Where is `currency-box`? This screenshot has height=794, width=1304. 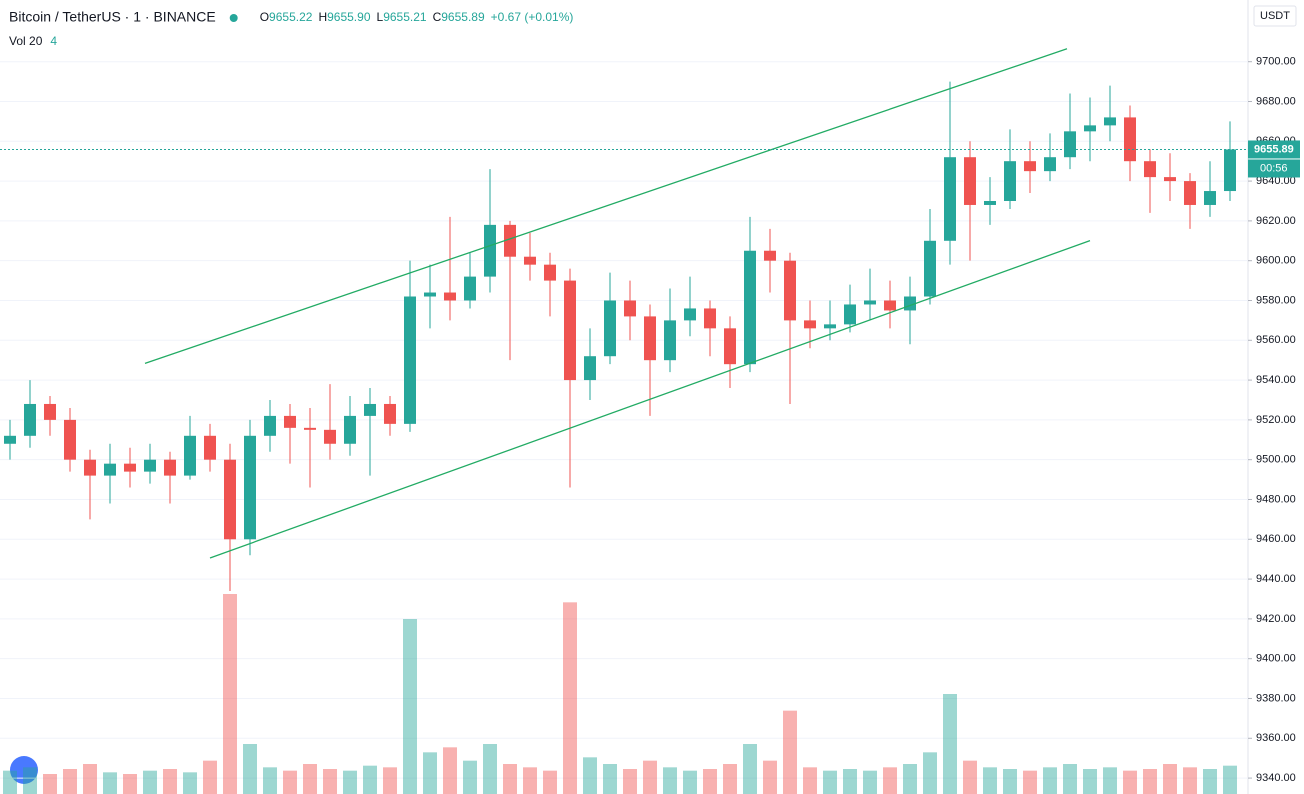
currency-box is located at coordinates (1275, 16).